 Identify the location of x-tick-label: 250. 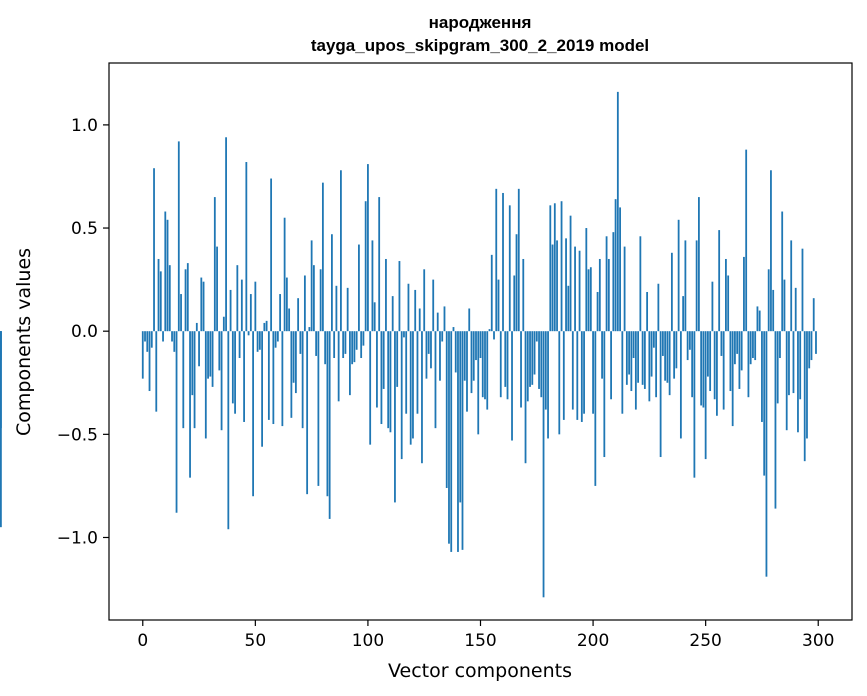
(705, 641).